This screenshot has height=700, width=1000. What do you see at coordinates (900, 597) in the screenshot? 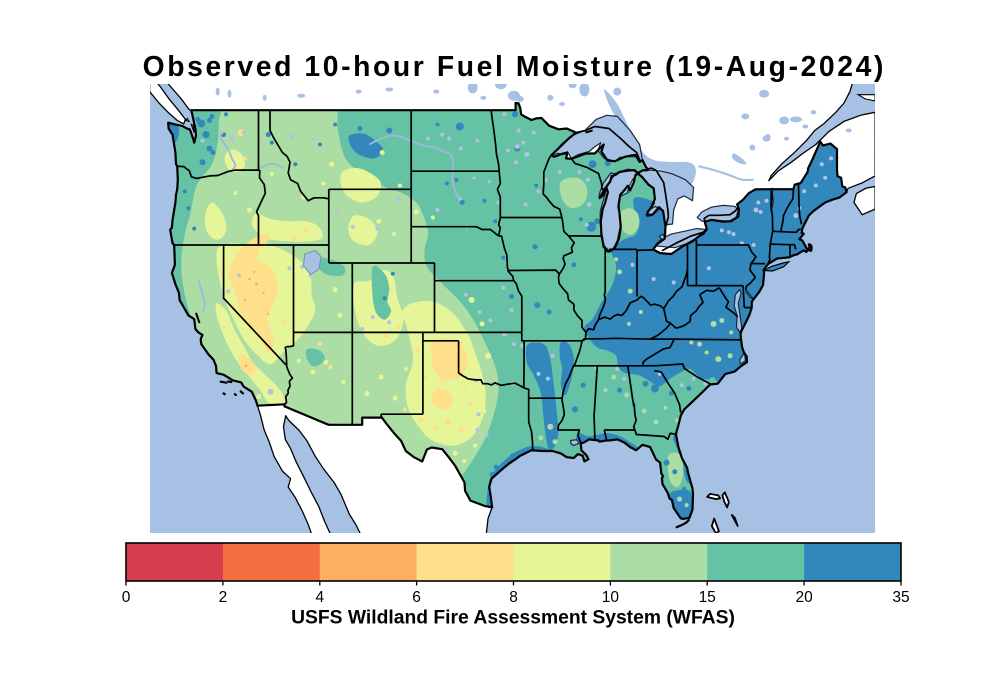
I see `svg-text: 35` at bounding box center [900, 597].